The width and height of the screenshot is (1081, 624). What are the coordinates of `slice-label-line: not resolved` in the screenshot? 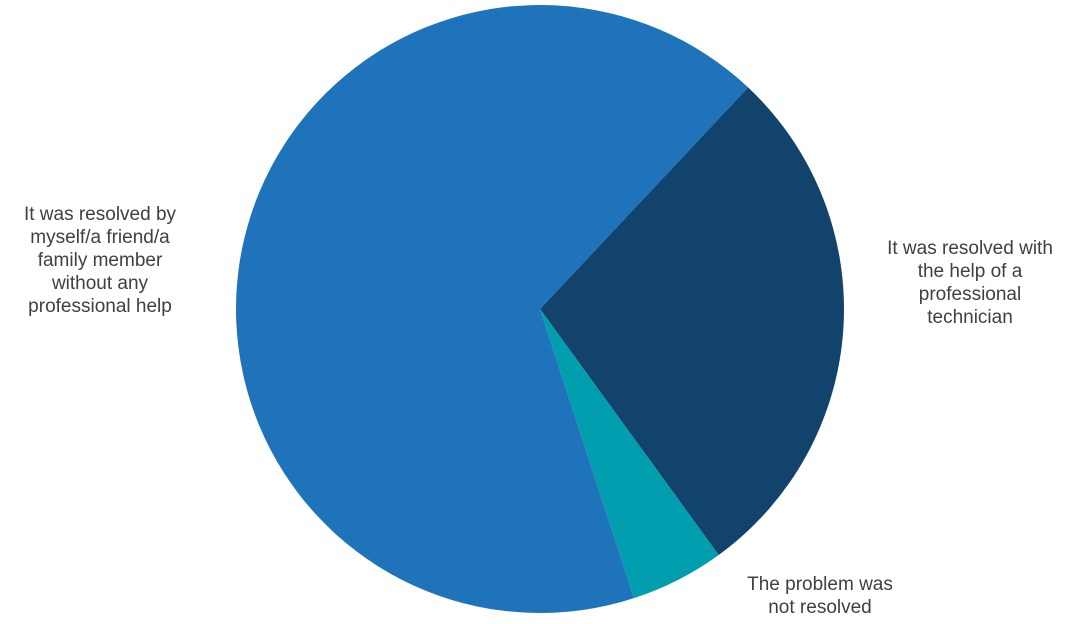 It's located at (820, 607).